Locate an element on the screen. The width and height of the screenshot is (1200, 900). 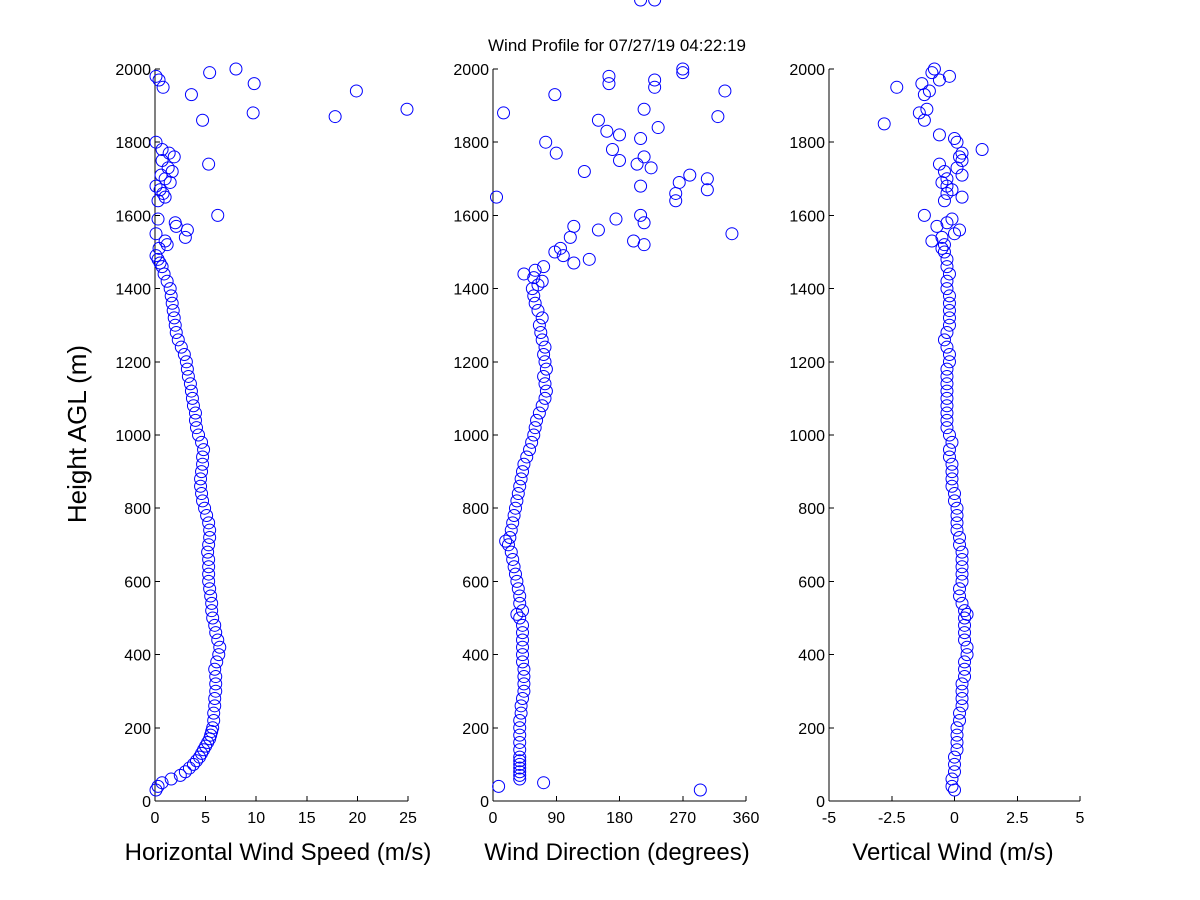
y-tick-label: 0 is located at coordinates (484, 802).